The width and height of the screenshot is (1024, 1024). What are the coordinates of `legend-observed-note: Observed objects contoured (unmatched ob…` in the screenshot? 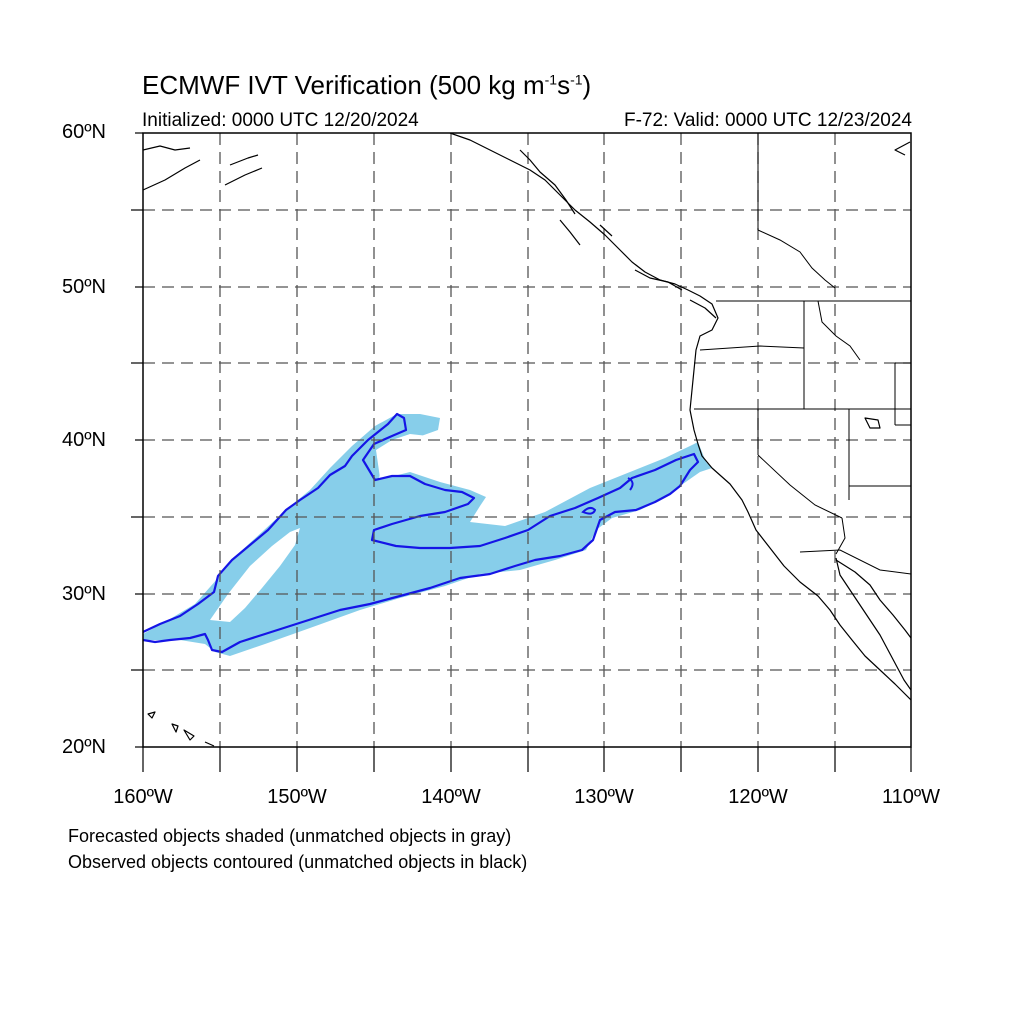 It's located at (298, 862).